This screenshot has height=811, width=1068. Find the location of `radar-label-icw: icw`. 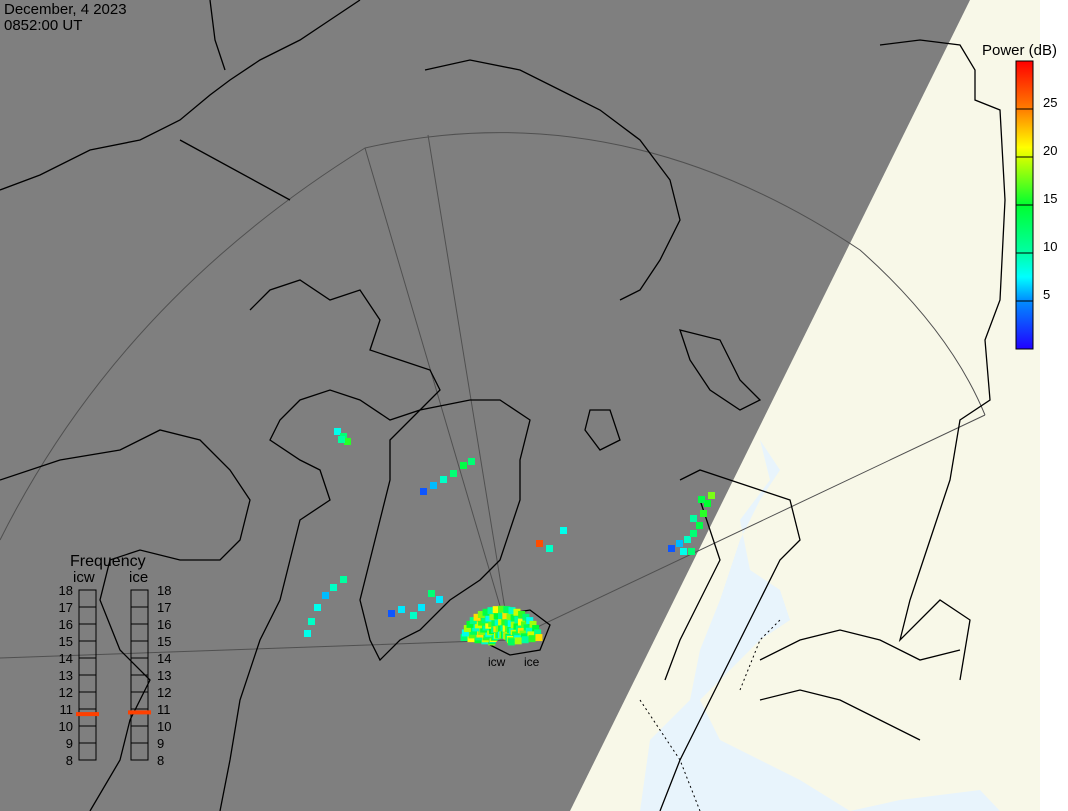

radar-label-icw: icw is located at coordinates (497, 662).